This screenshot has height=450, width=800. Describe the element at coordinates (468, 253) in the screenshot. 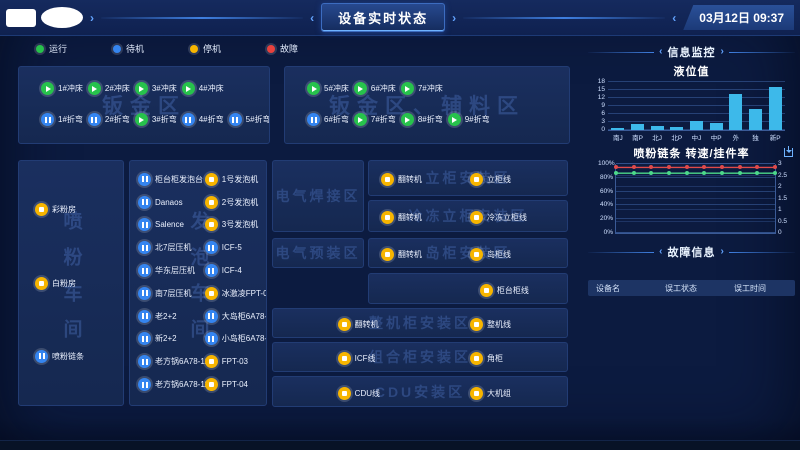

I see `zone-watermark: 岛柜安装区` at that location.